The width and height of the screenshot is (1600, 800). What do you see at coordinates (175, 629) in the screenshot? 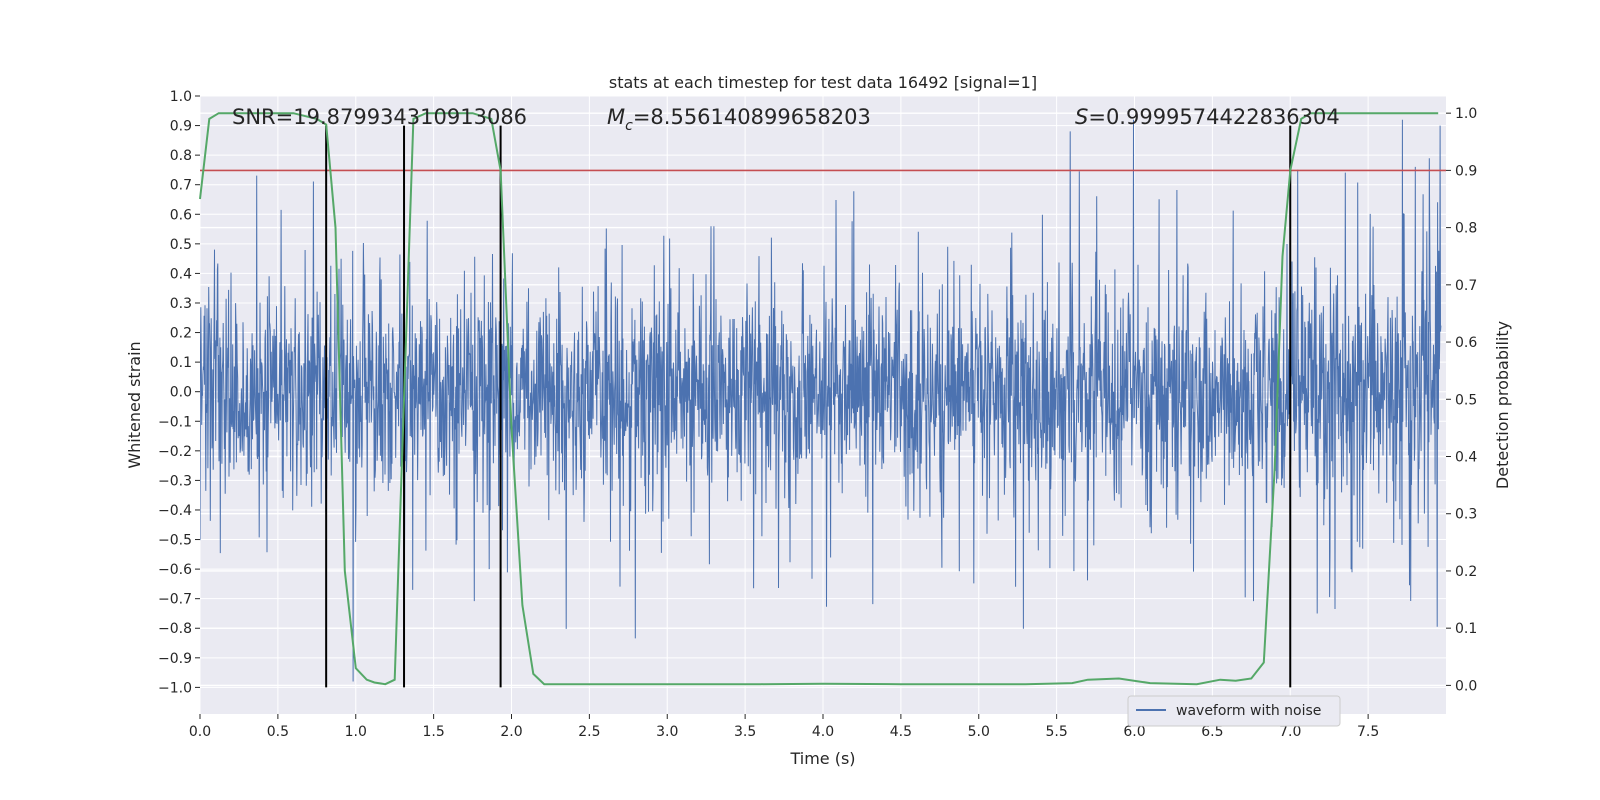
I see `y-left-tick-label: −0.8` at bounding box center [175, 629].